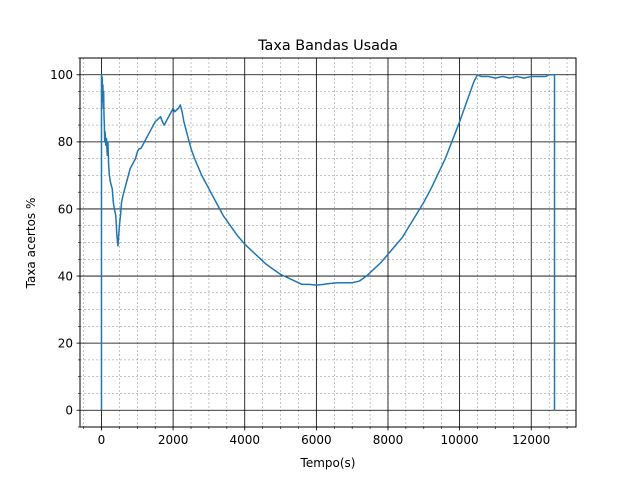  Describe the element at coordinates (65, 276) in the screenshot. I see `y-tick-label: 40` at that location.